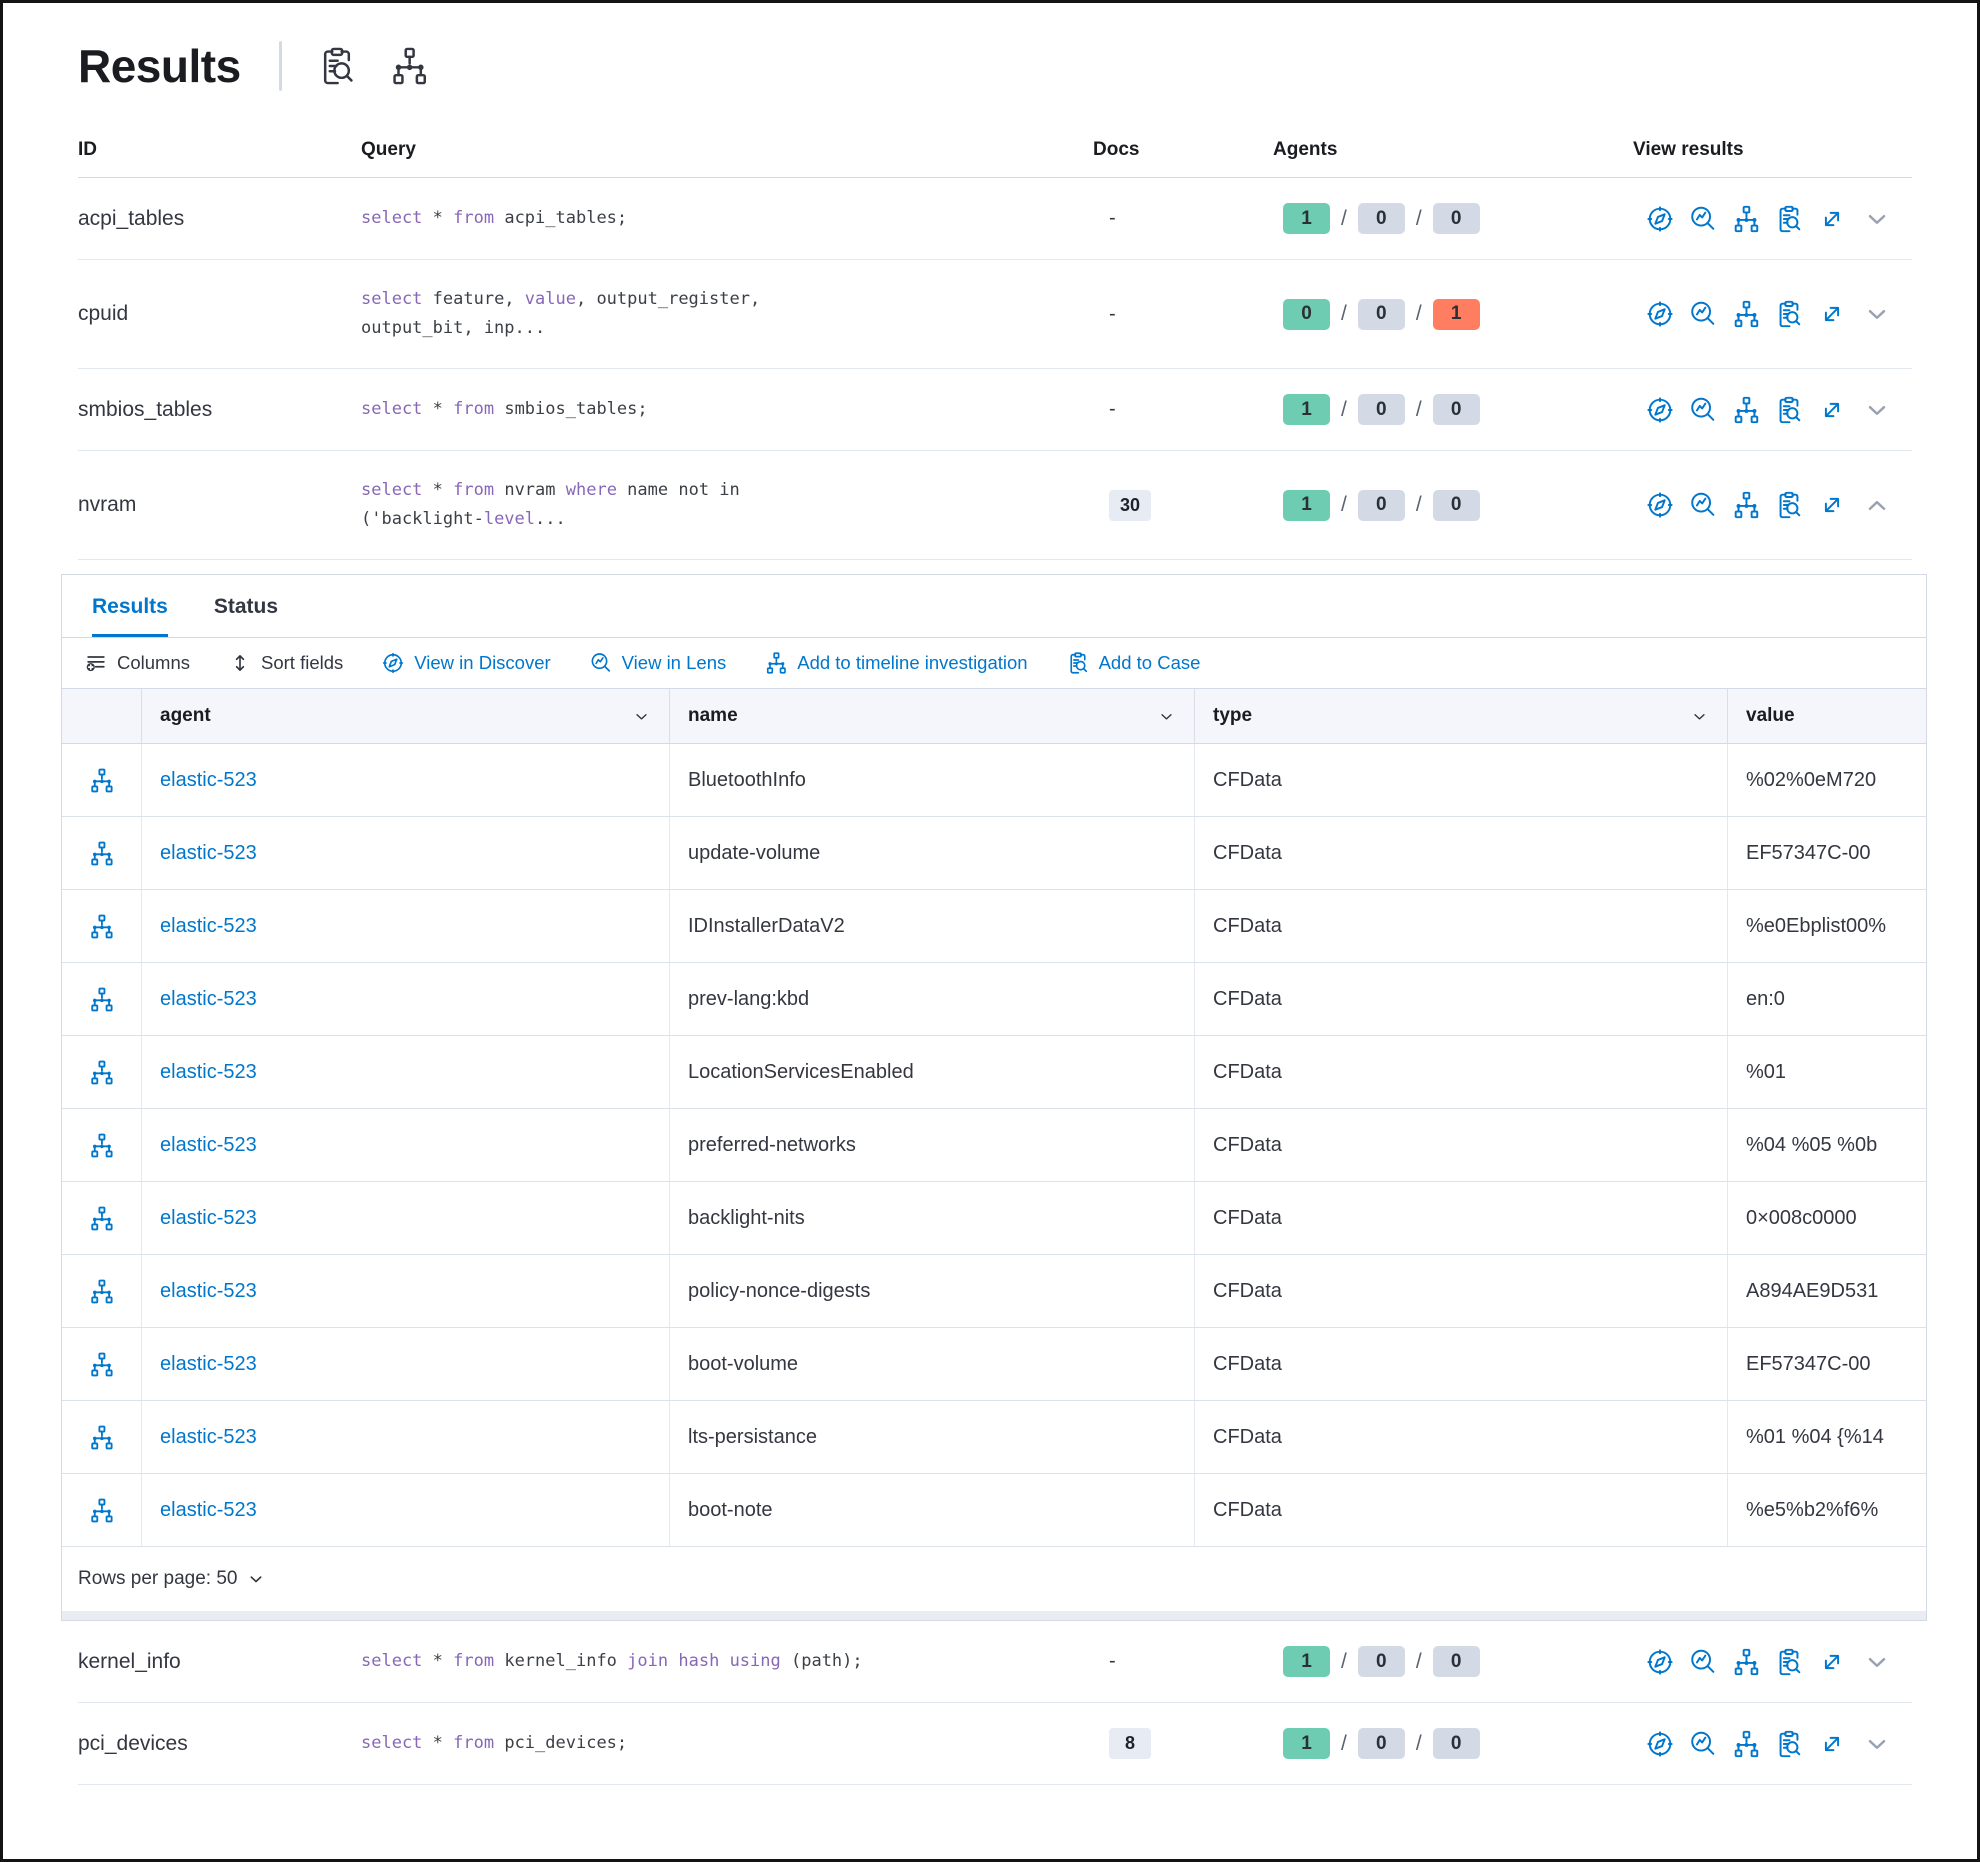 Image resolution: width=1980 pixels, height=1862 pixels. Describe the element at coordinates (1453, 314) in the screenshot. I see `agents-cell: 0 / 0 / 1` at that location.